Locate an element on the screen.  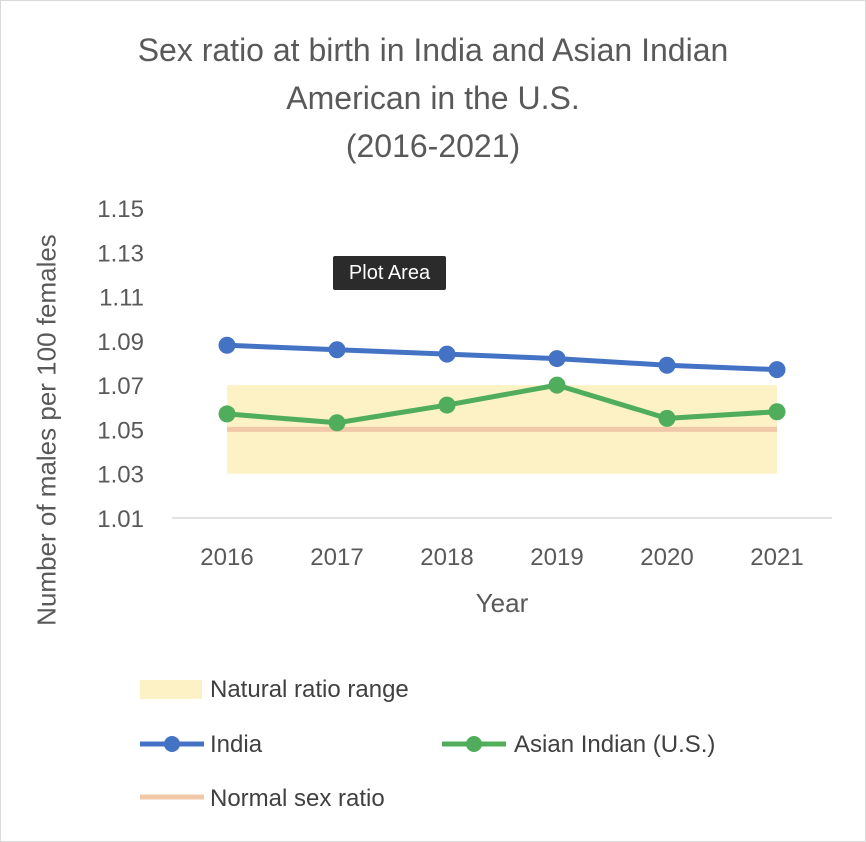
x-axis-label: Year is located at coordinates (502, 603).